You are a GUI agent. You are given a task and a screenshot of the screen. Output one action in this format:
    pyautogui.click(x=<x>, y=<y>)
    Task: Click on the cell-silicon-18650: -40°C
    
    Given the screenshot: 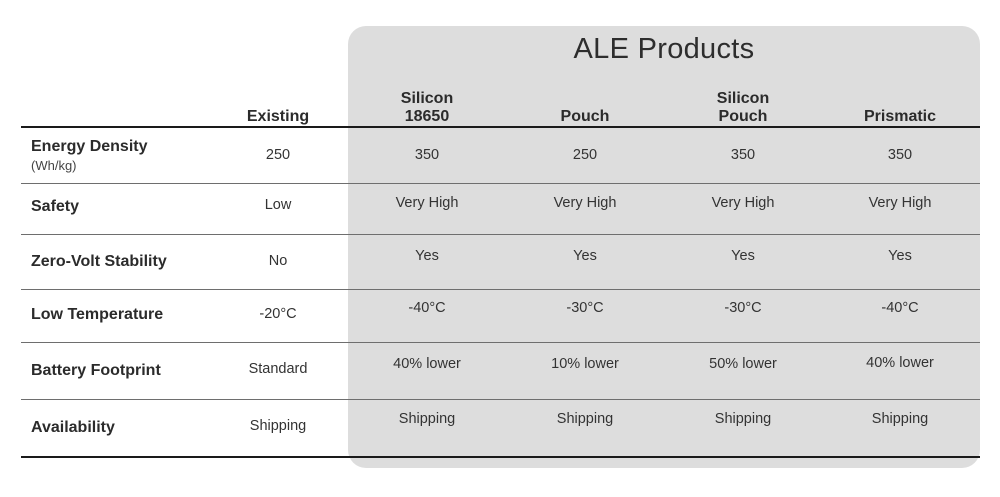 What is the action you would take?
    pyautogui.click(x=427, y=308)
    